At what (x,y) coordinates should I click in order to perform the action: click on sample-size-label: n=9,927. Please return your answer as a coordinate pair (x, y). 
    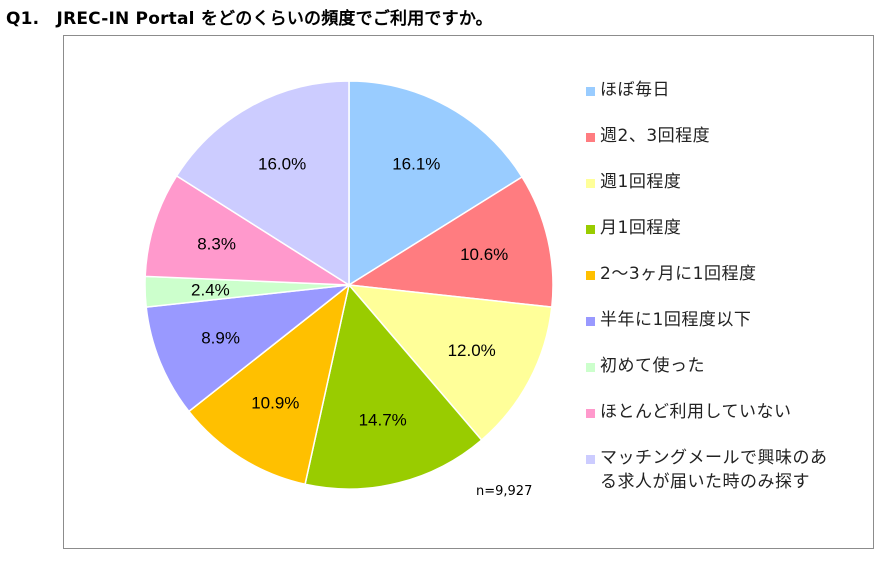
    Looking at the image, I should click on (504, 491).